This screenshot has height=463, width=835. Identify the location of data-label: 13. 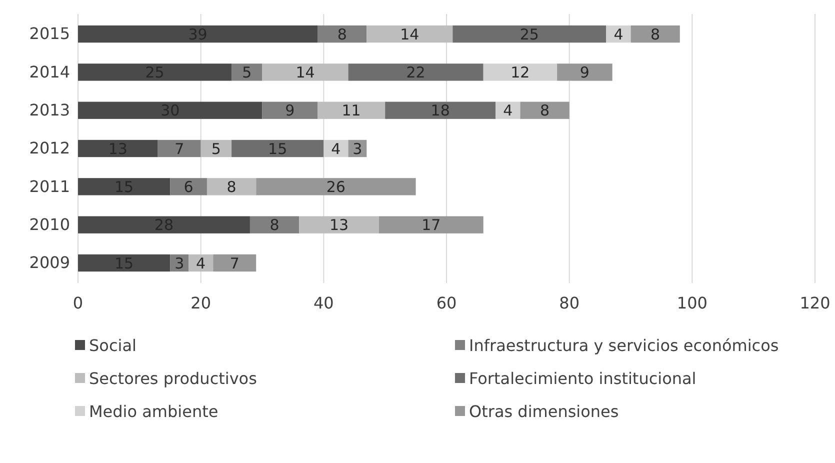
(339, 225).